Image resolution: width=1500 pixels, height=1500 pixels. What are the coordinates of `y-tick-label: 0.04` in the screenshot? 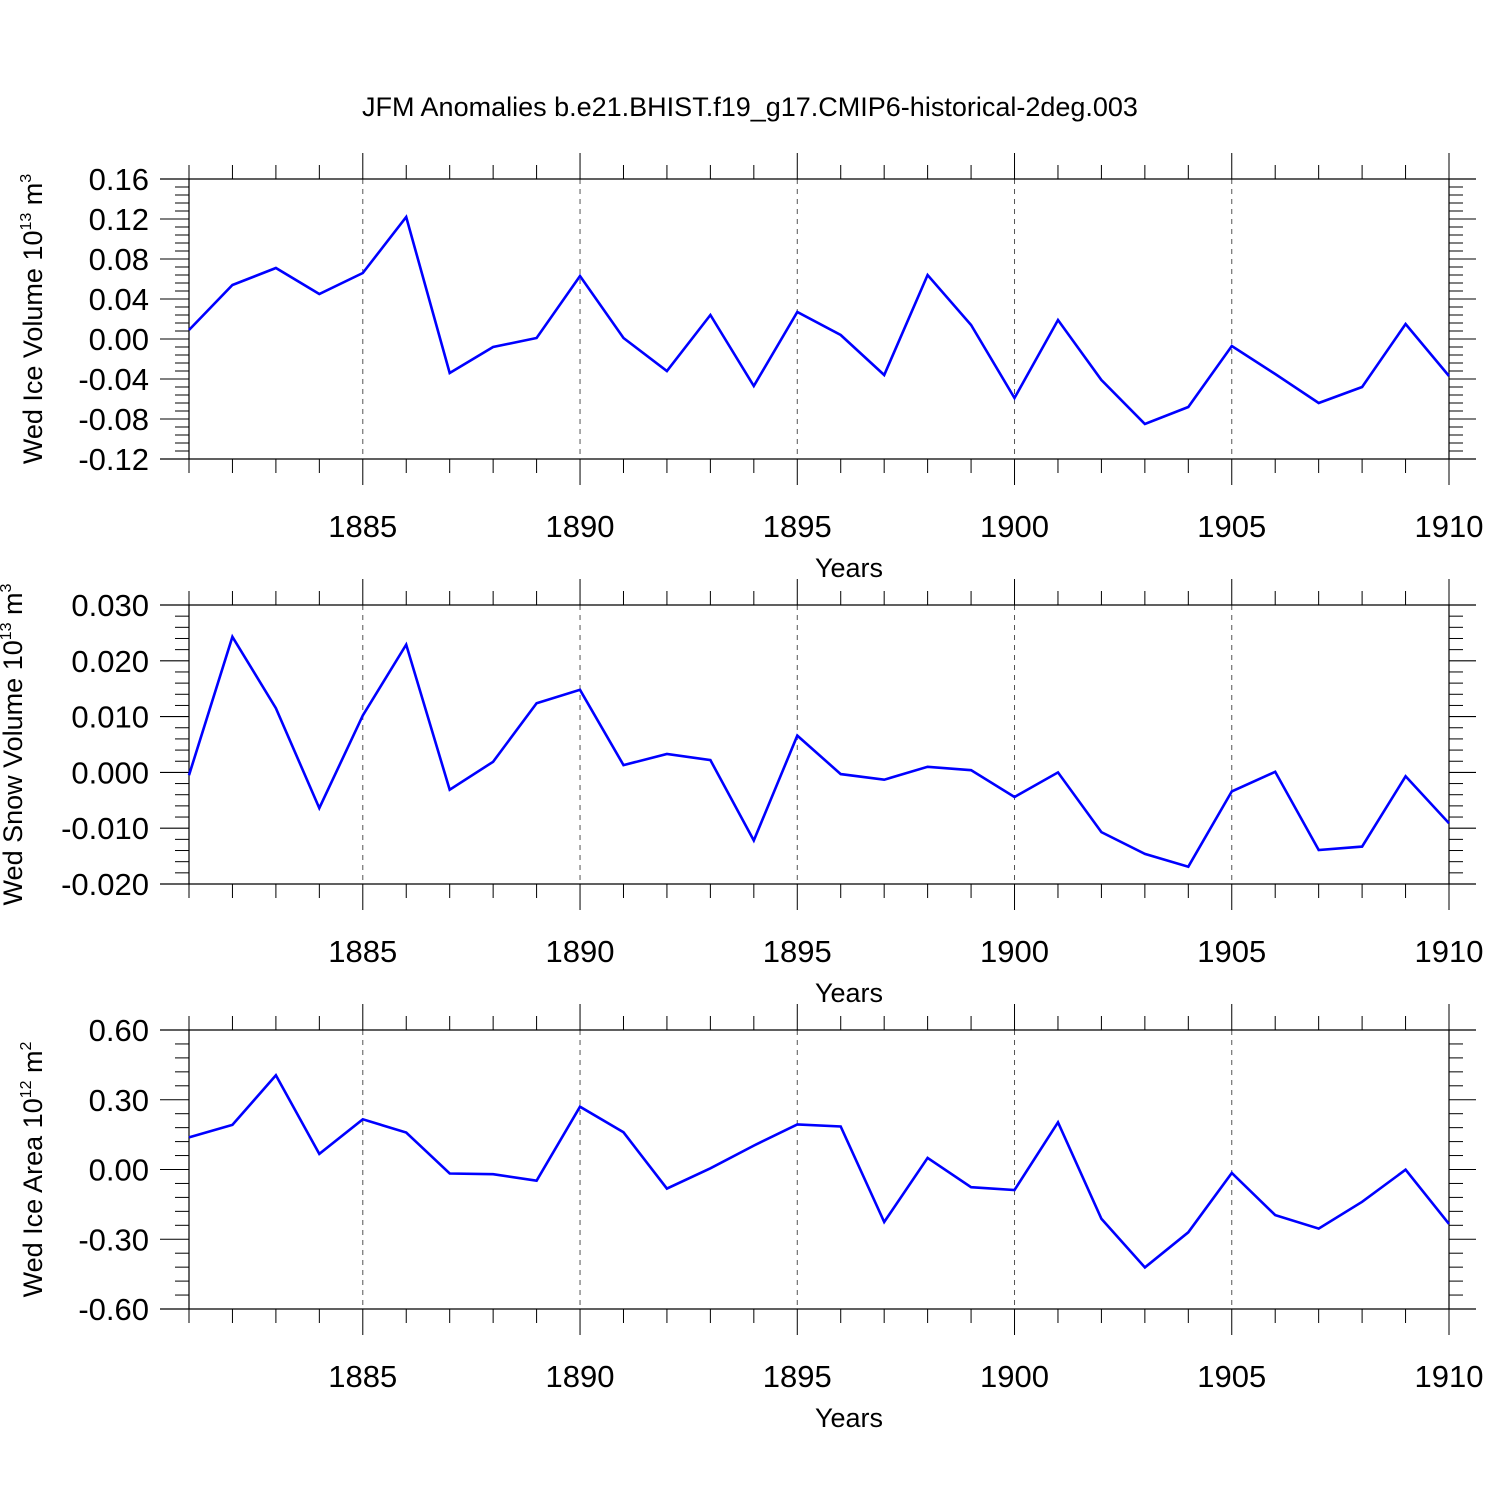 It's located at (119, 299).